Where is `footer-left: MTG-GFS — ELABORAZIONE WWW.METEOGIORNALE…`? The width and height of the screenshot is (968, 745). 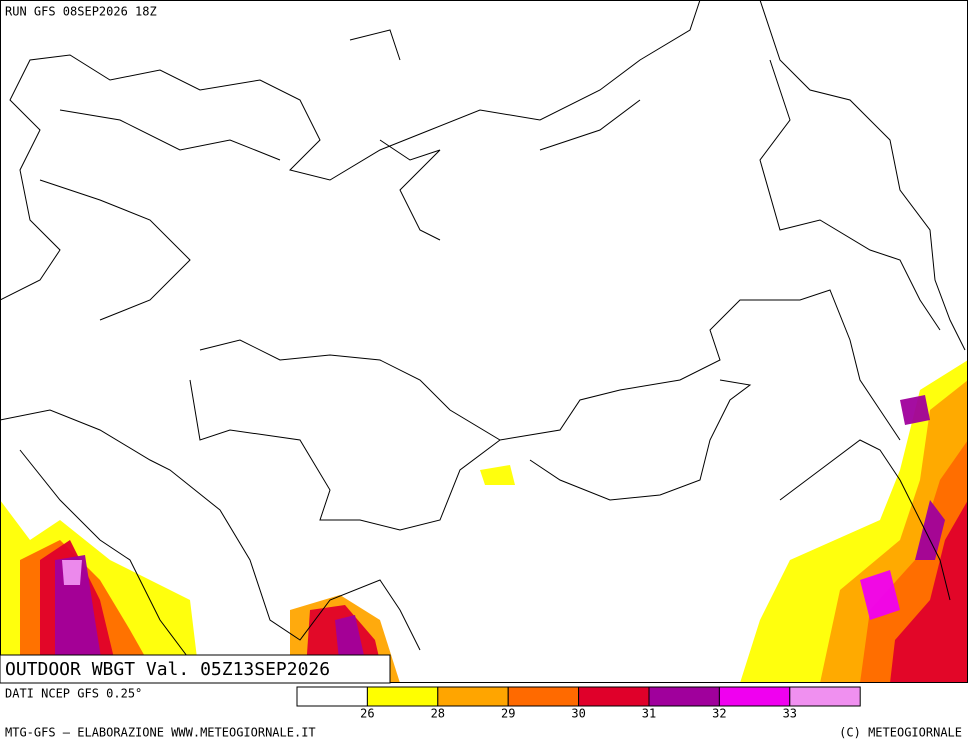
footer-left: MTG-GFS — ELABORAZIONE WWW.METEOGIORNALE… is located at coordinates (160, 733).